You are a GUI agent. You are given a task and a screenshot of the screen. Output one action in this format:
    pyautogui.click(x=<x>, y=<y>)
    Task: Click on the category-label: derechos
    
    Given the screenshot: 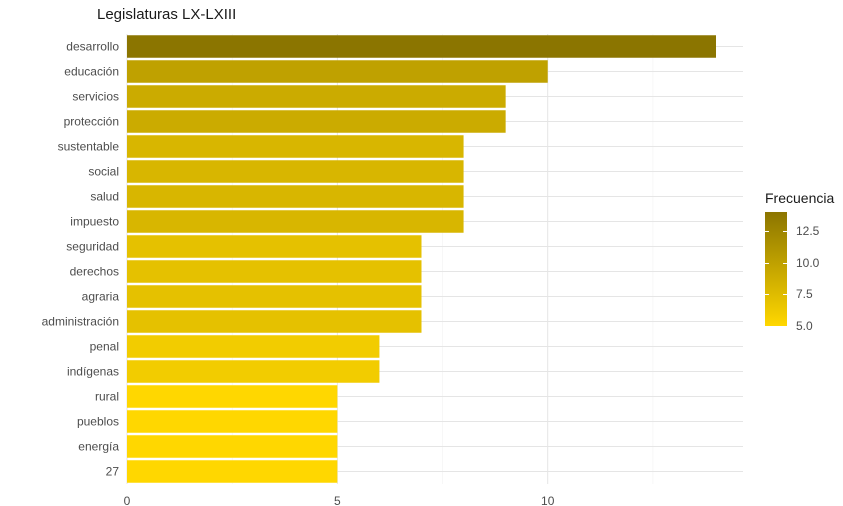 What is the action you would take?
    pyautogui.click(x=94, y=272)
    